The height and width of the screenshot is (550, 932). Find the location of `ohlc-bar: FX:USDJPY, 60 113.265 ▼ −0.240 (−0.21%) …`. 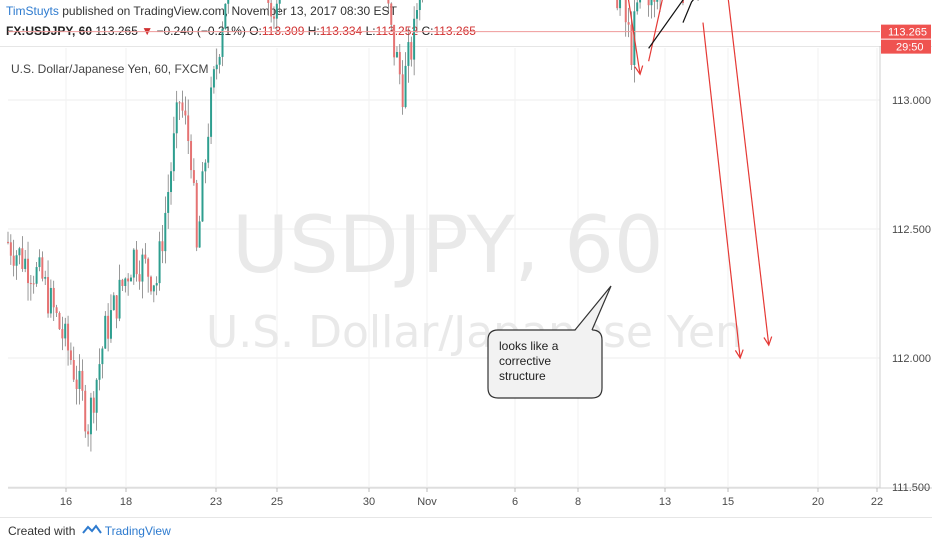

ohlc-bar: FX:USDJPY, 60 113.265 ▼ −0.240 (−0.21%) … is located at coordinates (241, 31).